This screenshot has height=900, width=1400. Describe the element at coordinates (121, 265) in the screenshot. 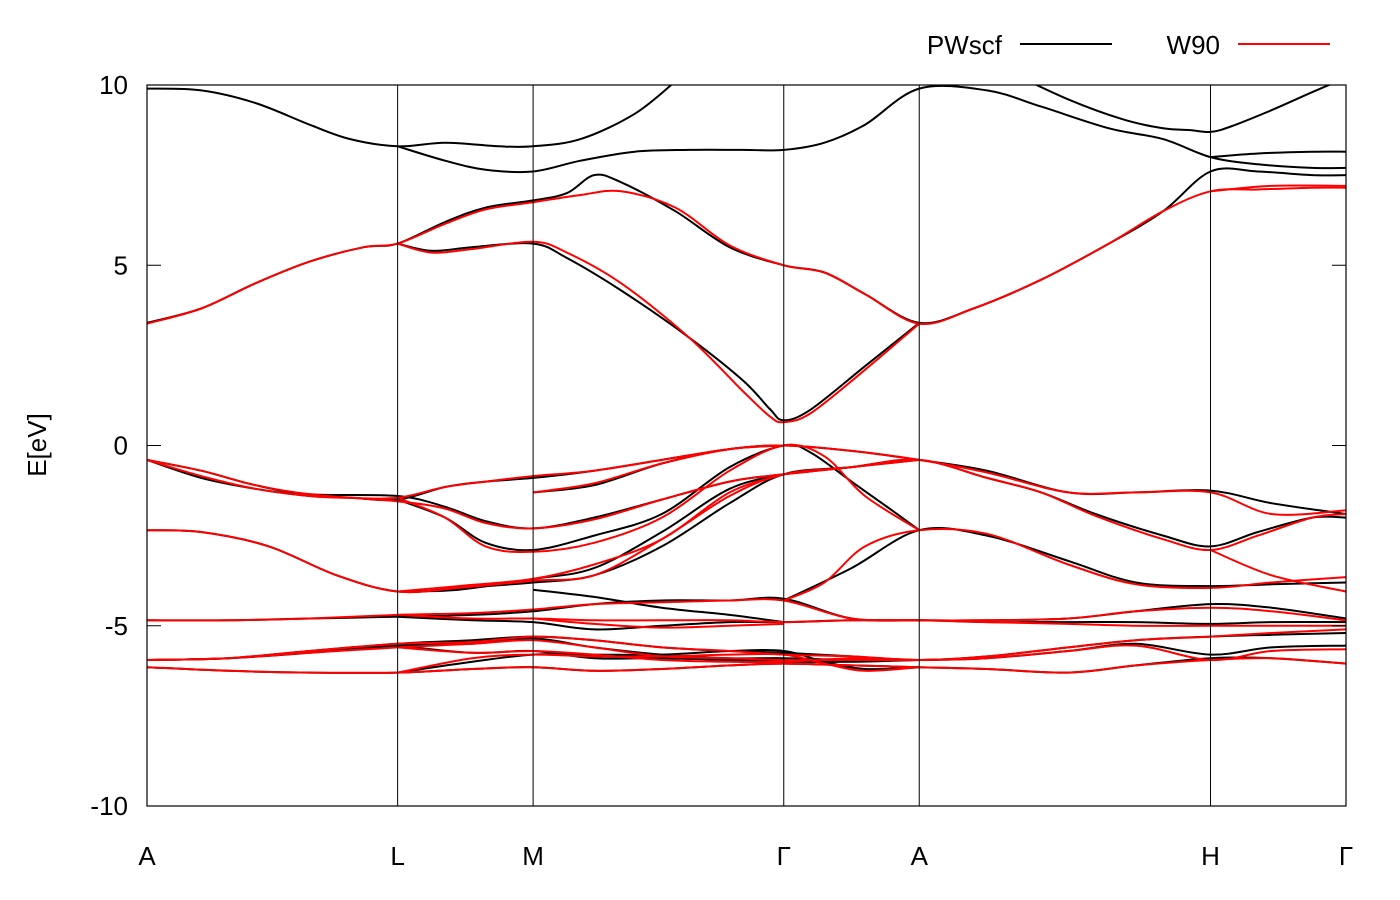

I see `y-tick-label: 5` at that location.